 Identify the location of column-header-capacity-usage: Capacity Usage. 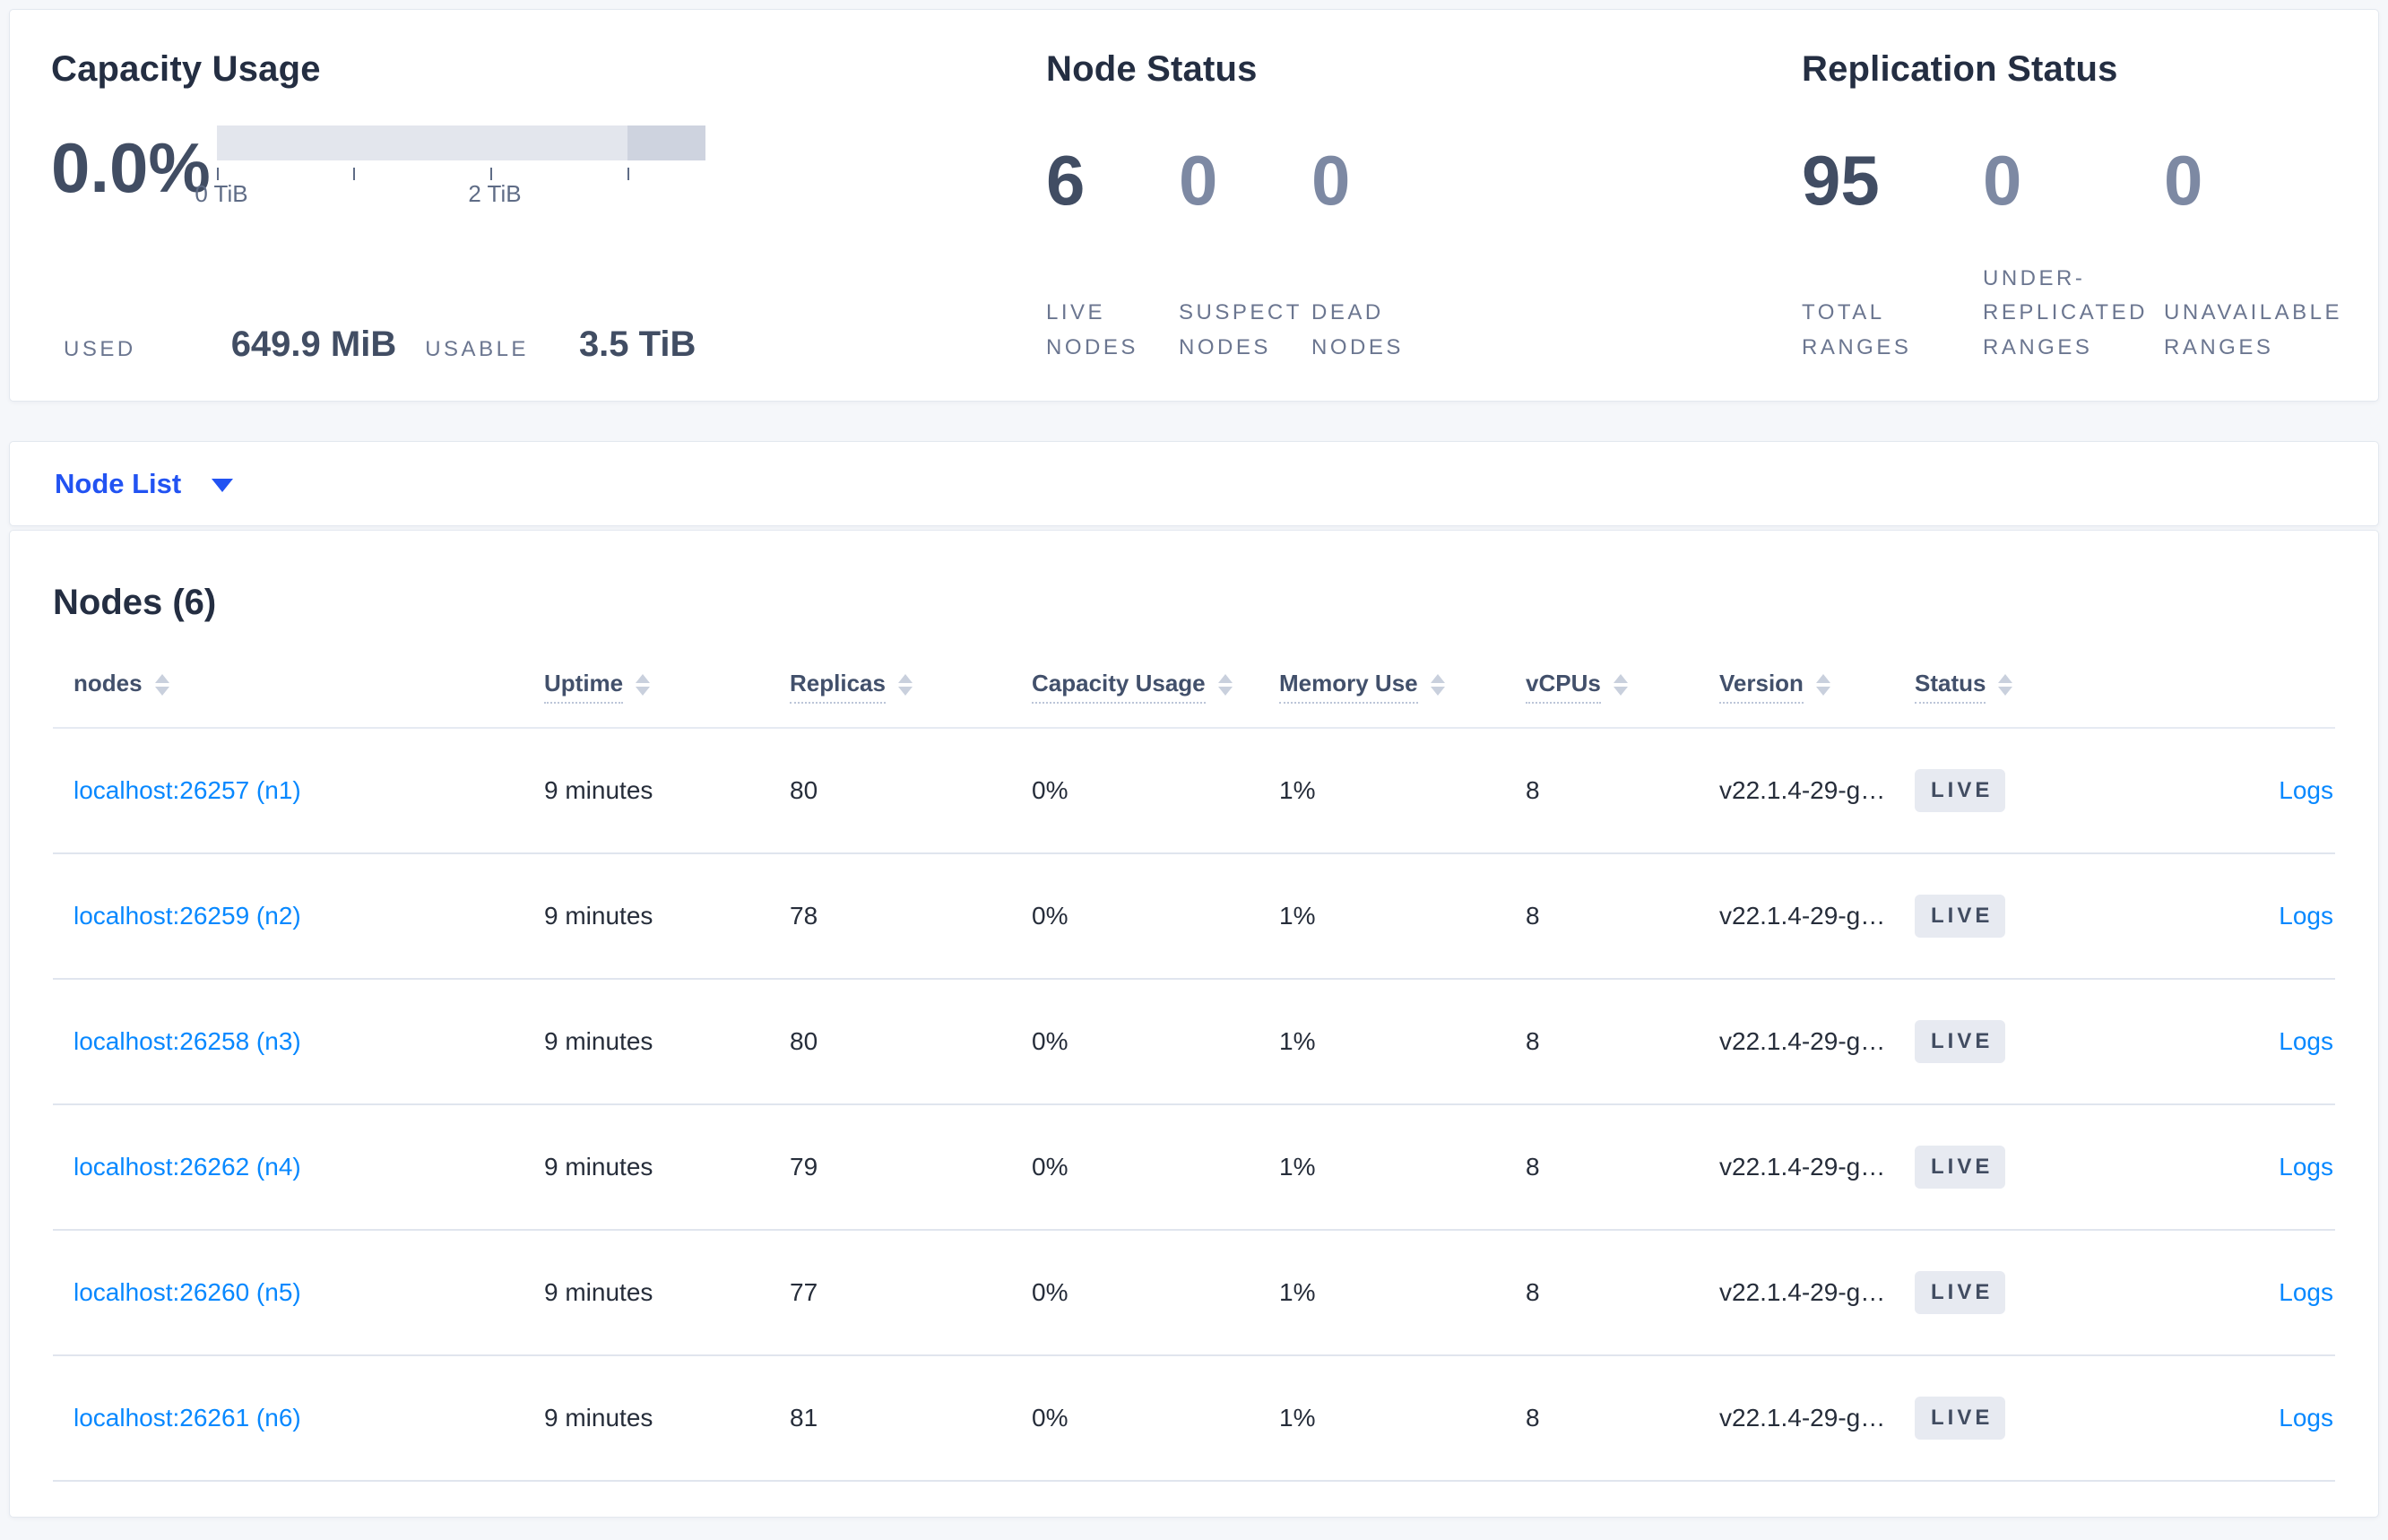
(1155, 687).